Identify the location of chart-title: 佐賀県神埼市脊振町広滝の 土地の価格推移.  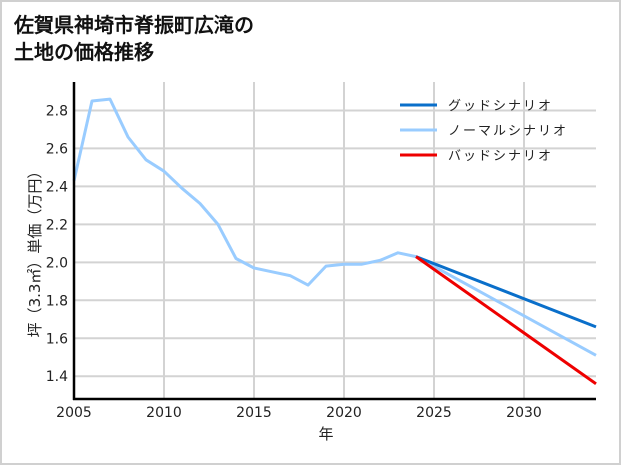
(134, 38).